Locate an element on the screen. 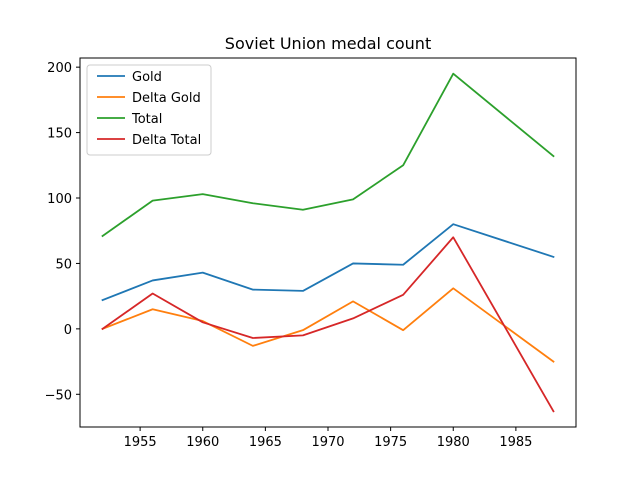  x-tick-label: 1980 is located at coordinates (453, 442).